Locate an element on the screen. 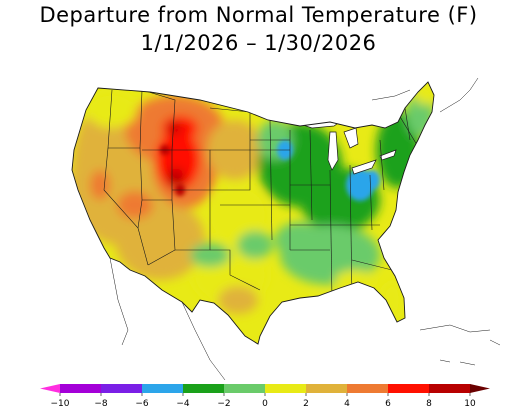  legend-tick-label: −2 is located at coordinates (223, 404).